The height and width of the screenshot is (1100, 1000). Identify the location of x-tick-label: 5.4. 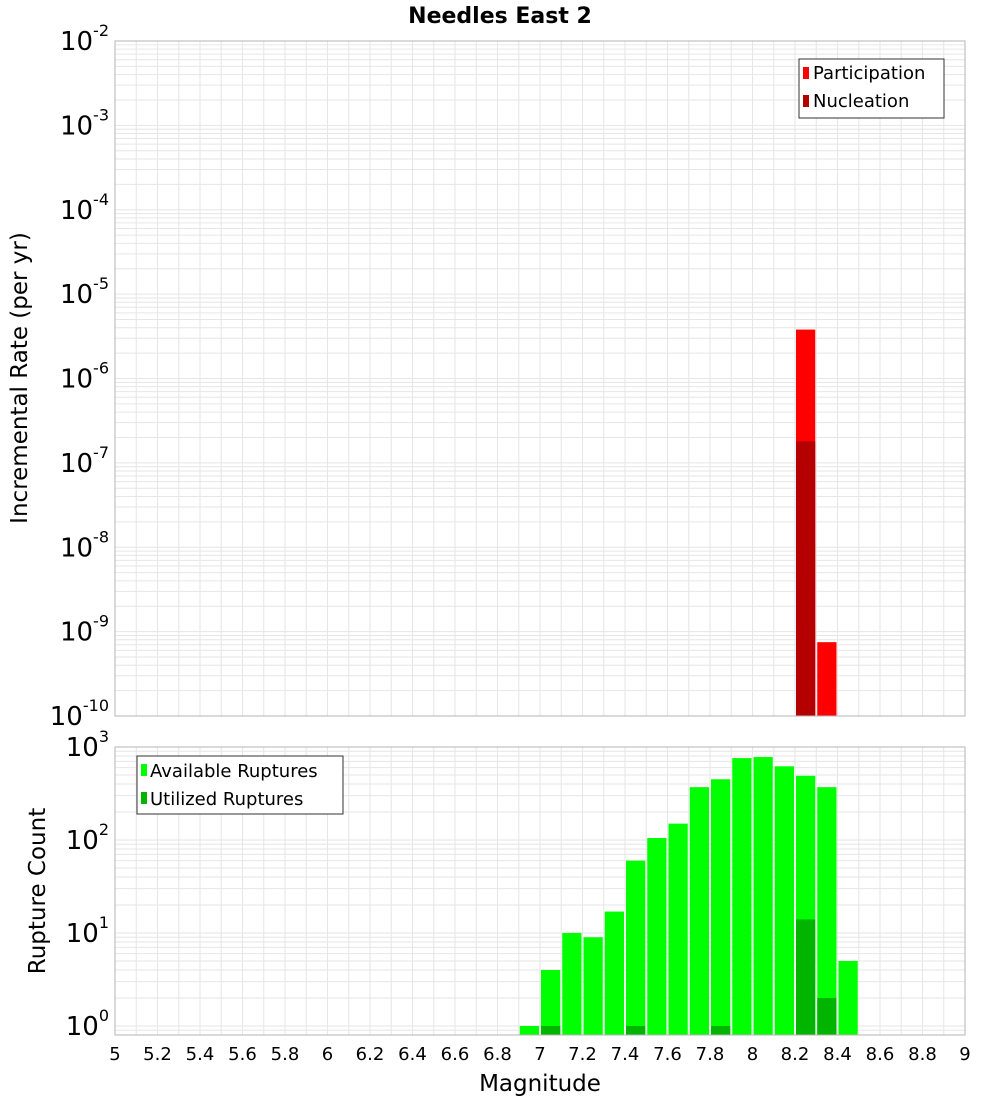
(200, 1054).